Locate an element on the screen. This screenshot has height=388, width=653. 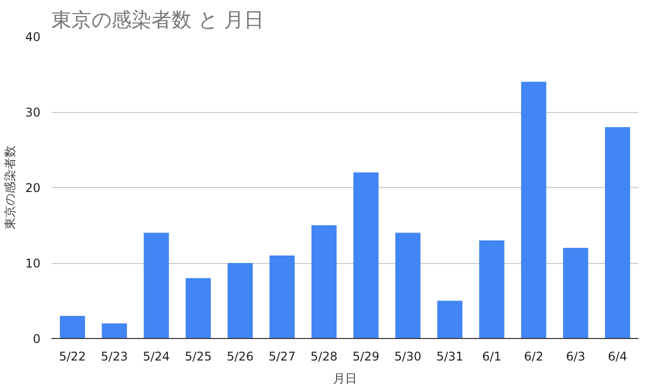
y-tick-label: 30 is located at coordinates (33, 113).